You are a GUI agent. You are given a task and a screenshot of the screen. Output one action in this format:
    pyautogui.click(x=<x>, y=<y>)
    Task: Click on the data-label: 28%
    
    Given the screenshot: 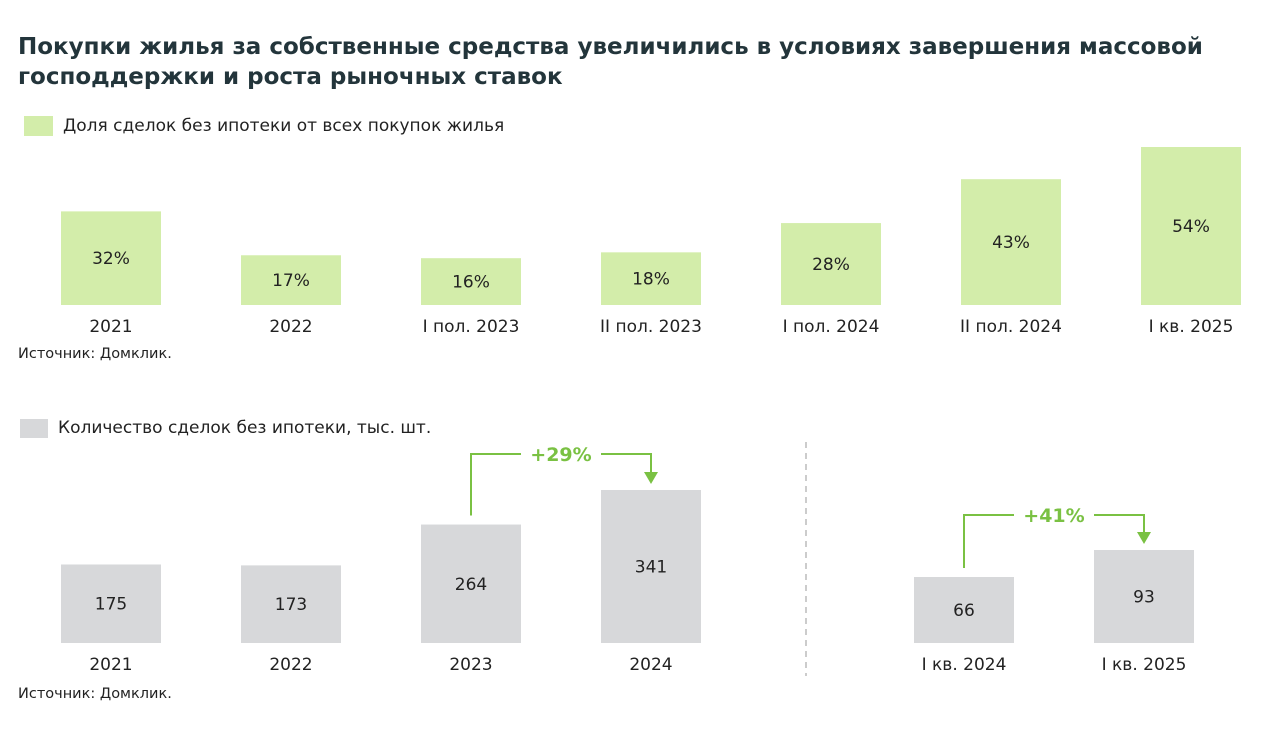 What is the action you would take?
    pyautogui.click(x=831, y=265)
    